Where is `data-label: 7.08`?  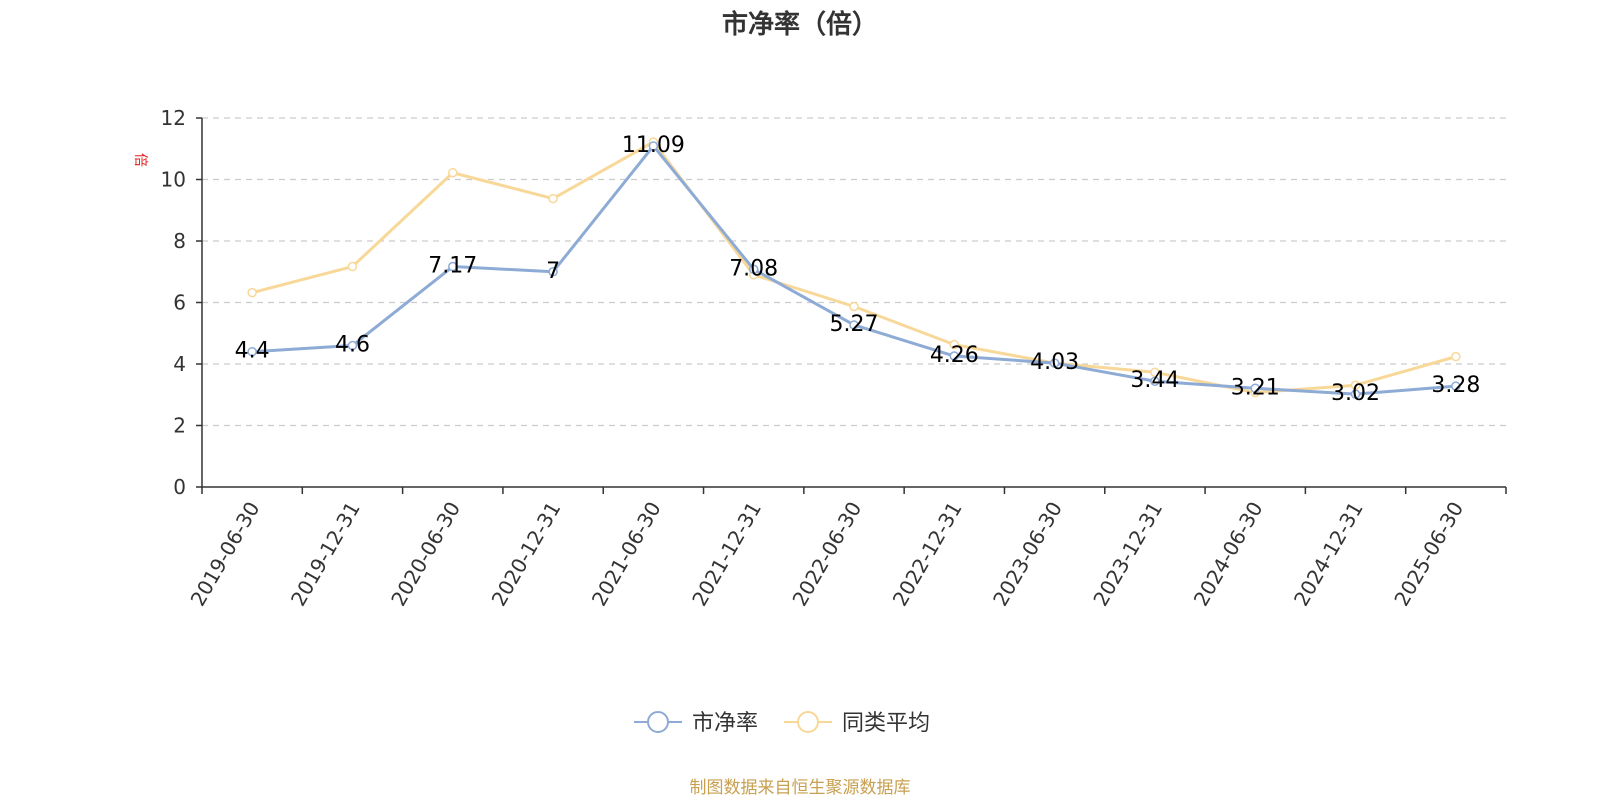
data-label: 7.08 is located at coordinates (753, 268).